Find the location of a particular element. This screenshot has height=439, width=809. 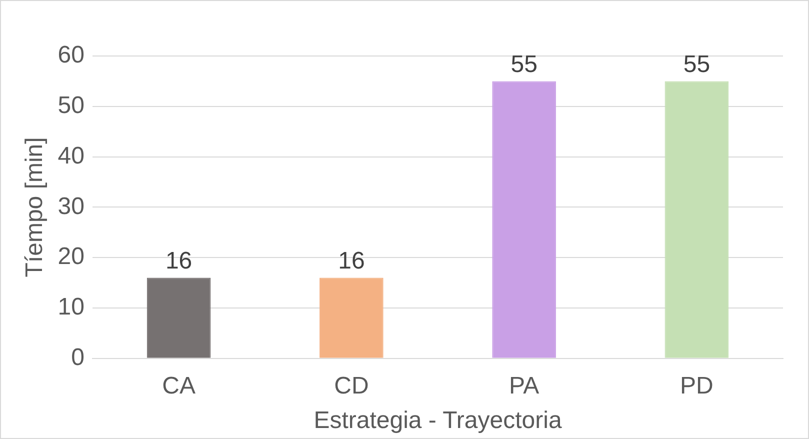

y-tick-label: 10 is located at coordinates (71, 307).